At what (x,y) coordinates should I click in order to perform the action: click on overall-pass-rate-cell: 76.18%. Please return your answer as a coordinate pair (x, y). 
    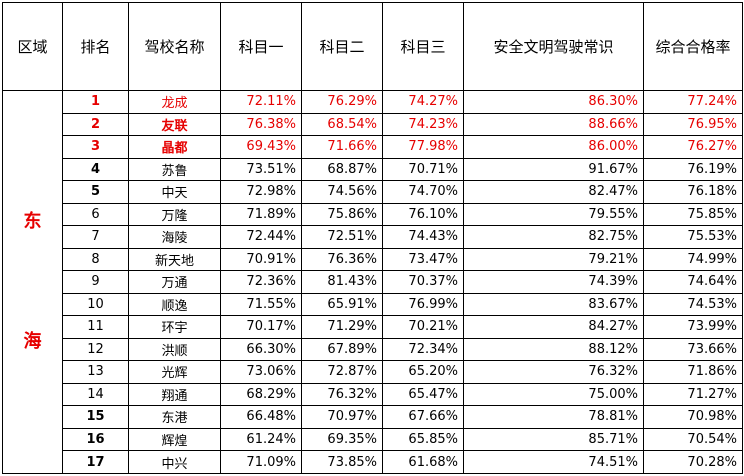
    Looking at the image, I should click on (693, 192).